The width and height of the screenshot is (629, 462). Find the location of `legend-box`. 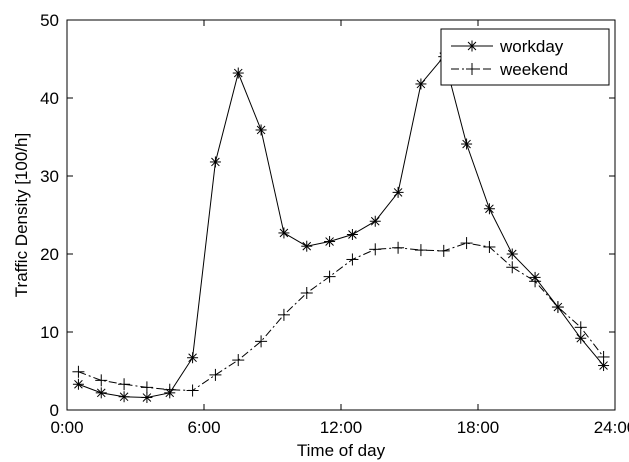

legend-box is located at coordinates (525, 57).